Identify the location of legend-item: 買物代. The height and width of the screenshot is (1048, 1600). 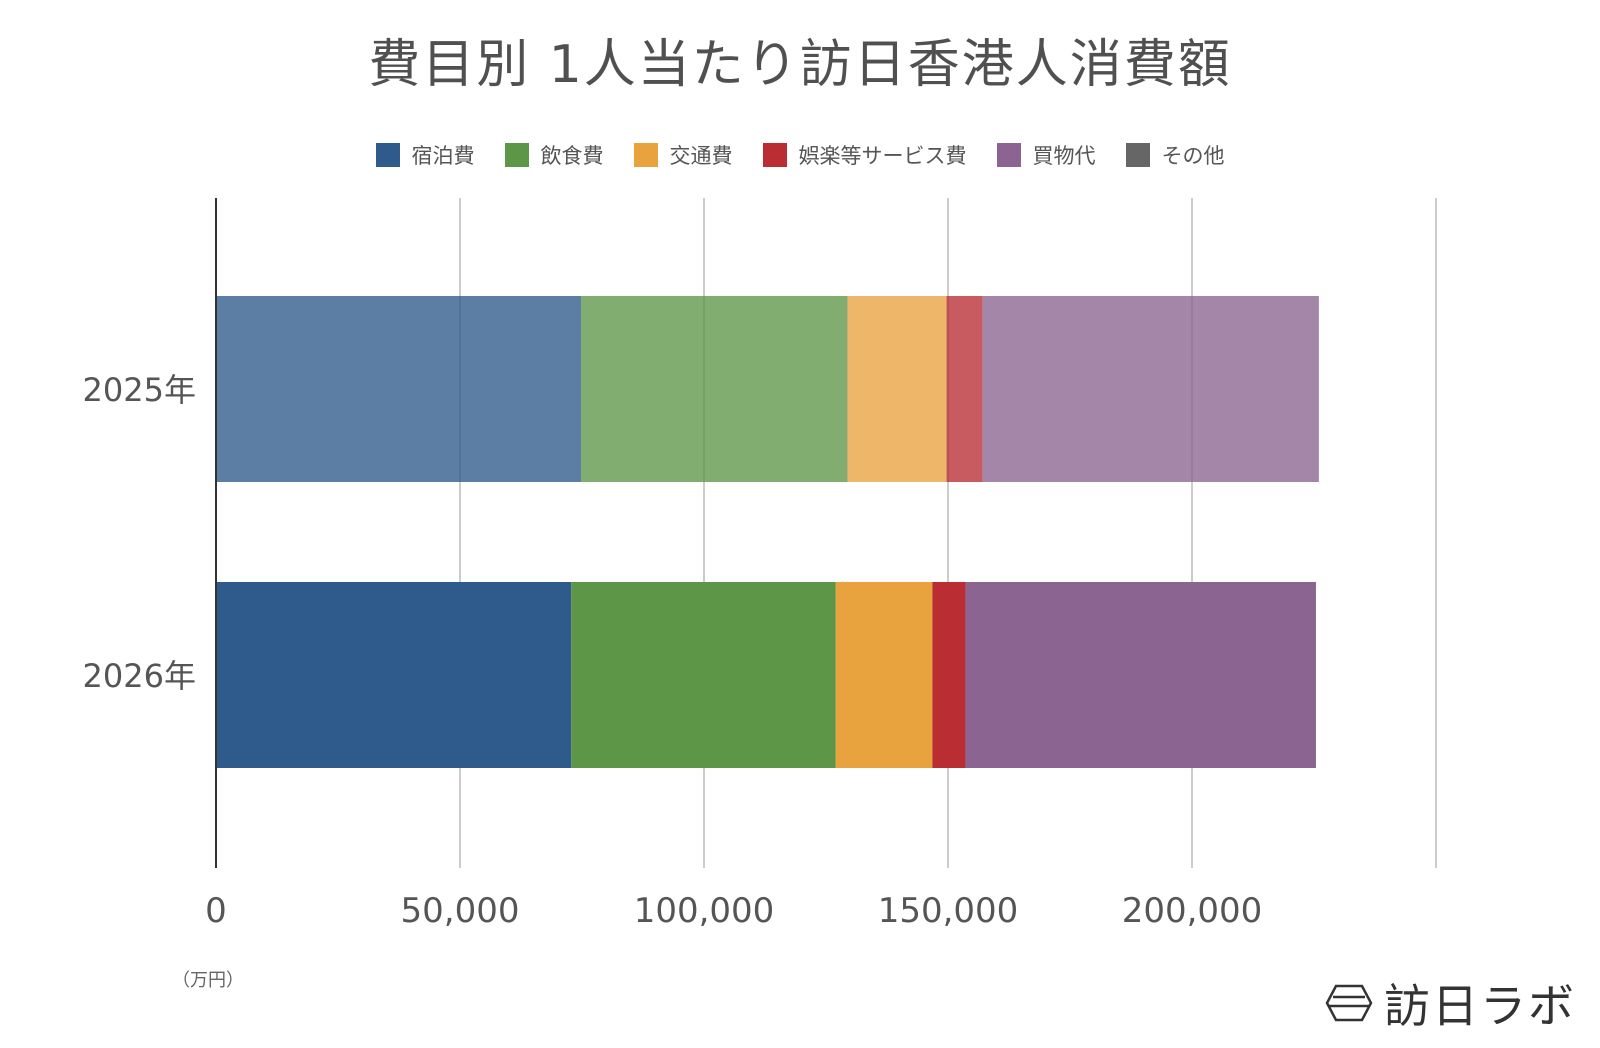
(1046, 155).